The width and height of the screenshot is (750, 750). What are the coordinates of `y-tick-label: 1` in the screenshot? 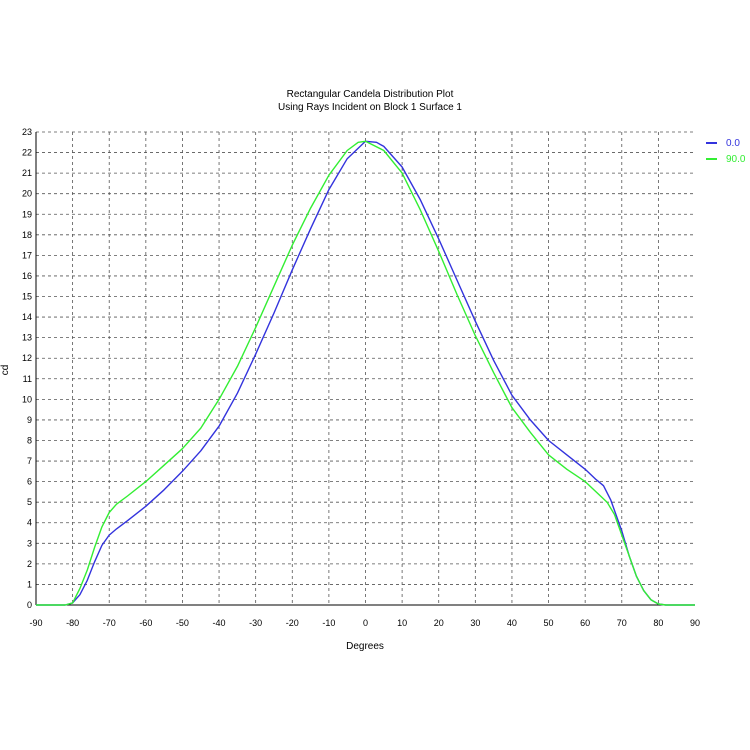 It's located at (29, 584).